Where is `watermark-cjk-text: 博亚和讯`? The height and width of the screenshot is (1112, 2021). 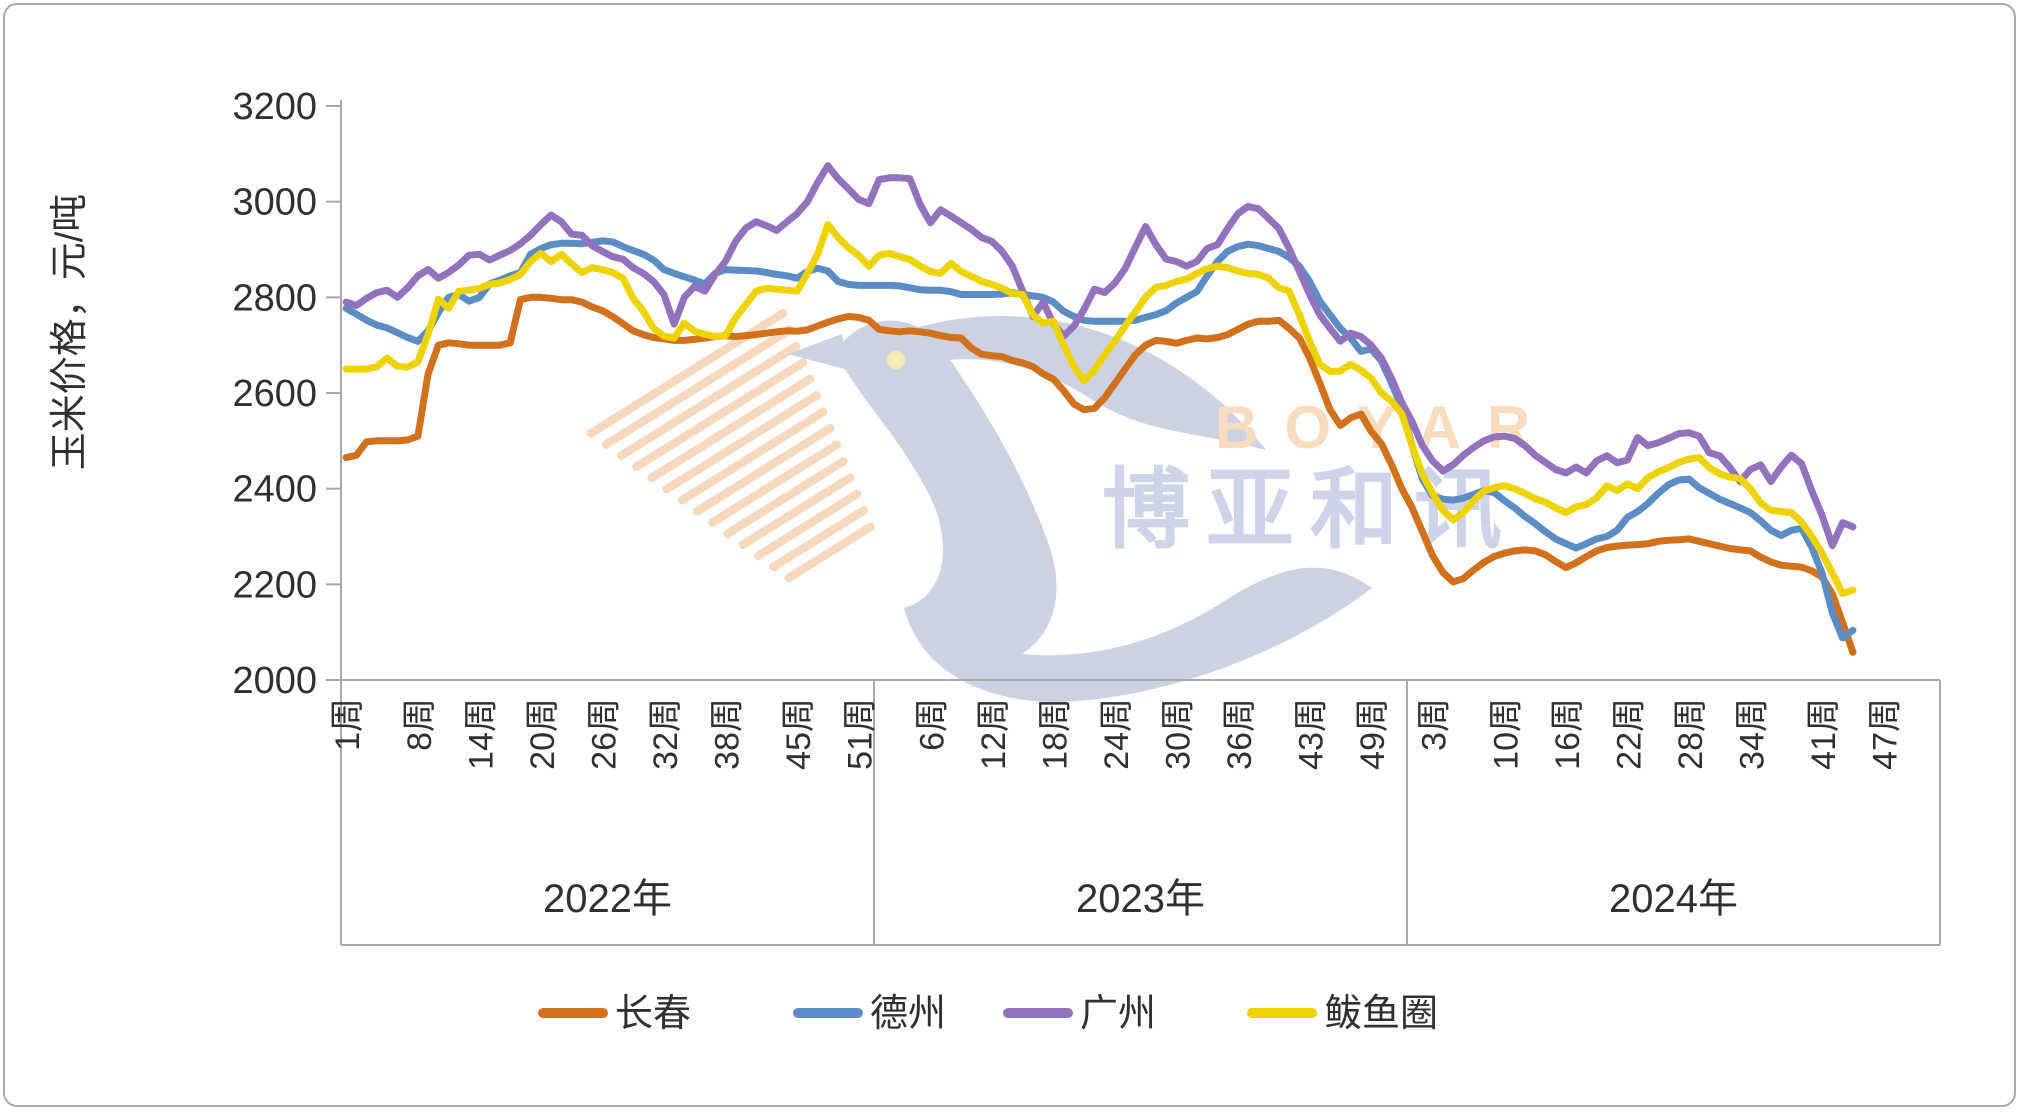
watermark-cjk-text: 博亚和讯 is located at coordinates (1310, 509).